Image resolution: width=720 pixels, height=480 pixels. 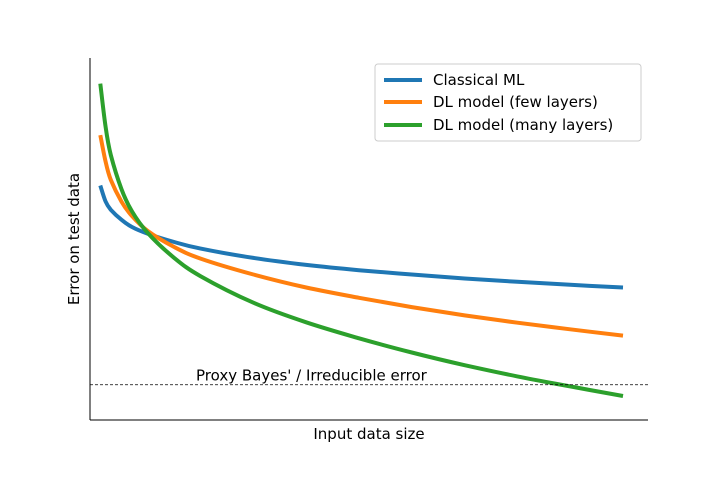 I want to click on bayes-error-annotation: Proxy Bayes' / Irreducible error, so click(x=369, y=376).